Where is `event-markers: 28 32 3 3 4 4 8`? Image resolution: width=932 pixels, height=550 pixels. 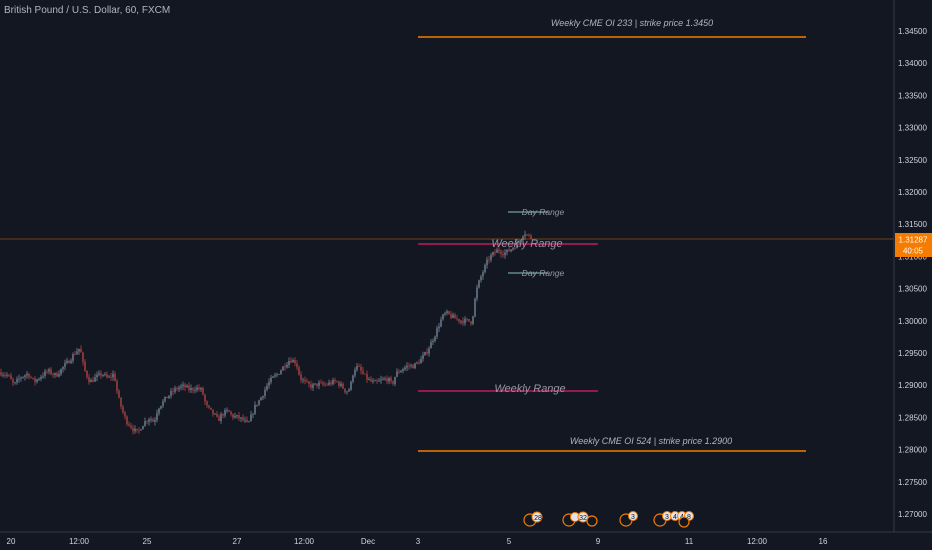
event-markers: 28 32 3 3 4 4 8 is located at coordinates (608, 519).